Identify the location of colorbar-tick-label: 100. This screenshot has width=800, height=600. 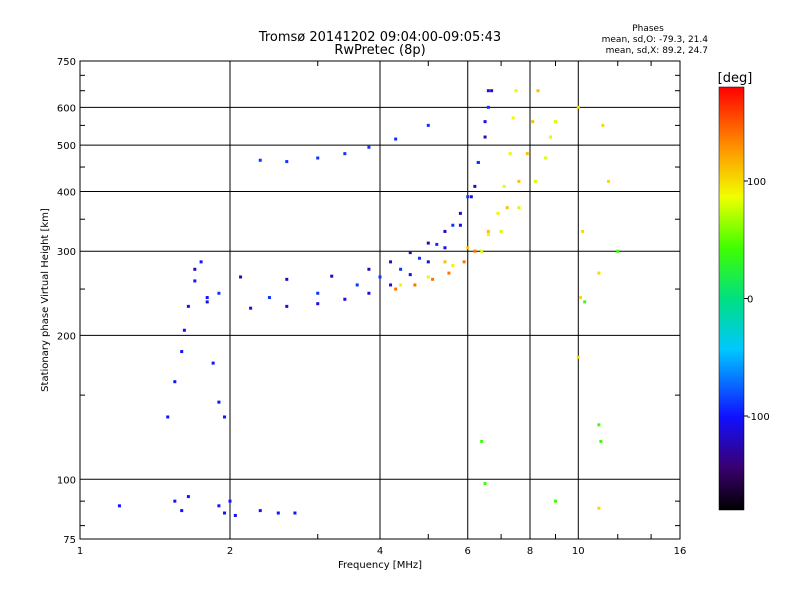
(756, 182).